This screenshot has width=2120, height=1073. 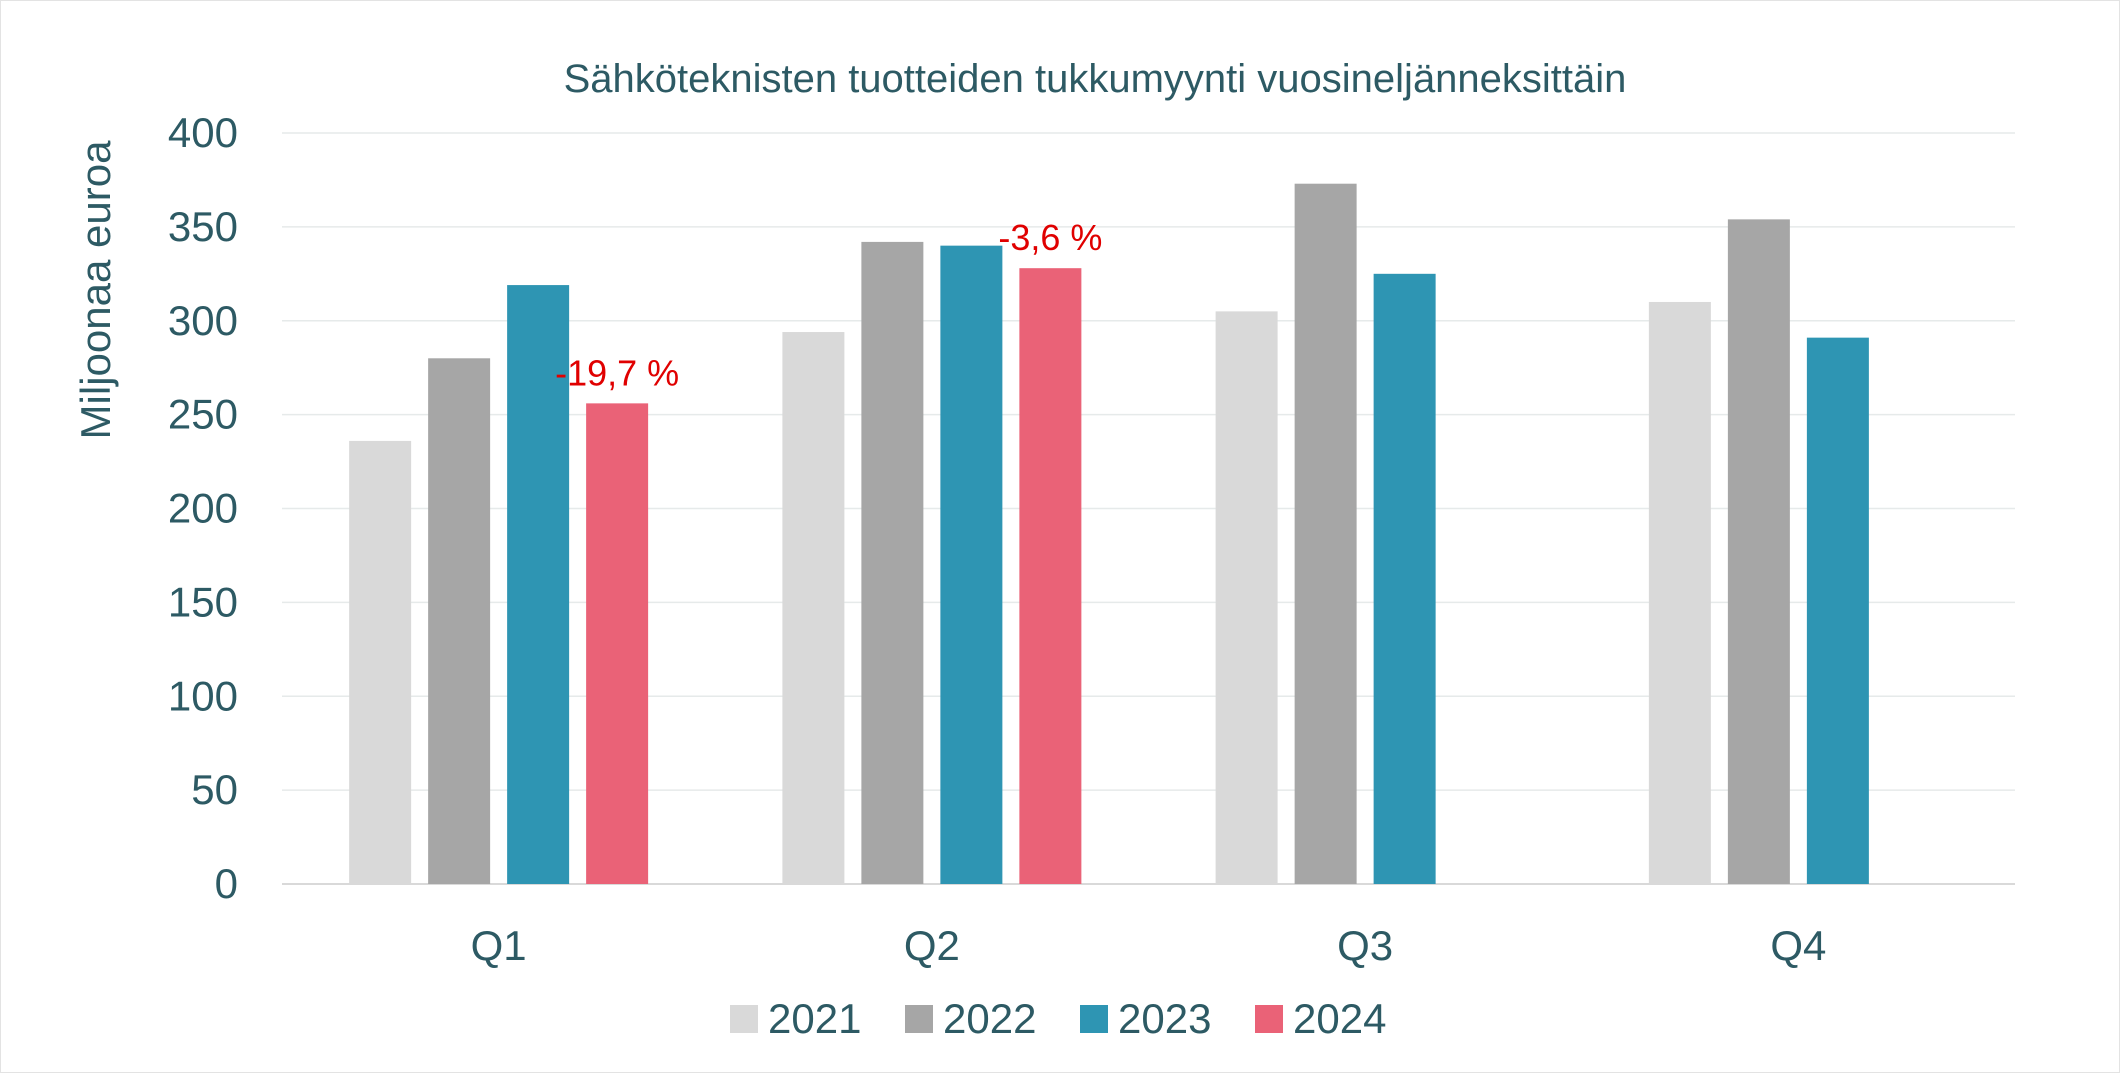 I want to click on bar-2022-Q3, so click(x=1325, y=533).